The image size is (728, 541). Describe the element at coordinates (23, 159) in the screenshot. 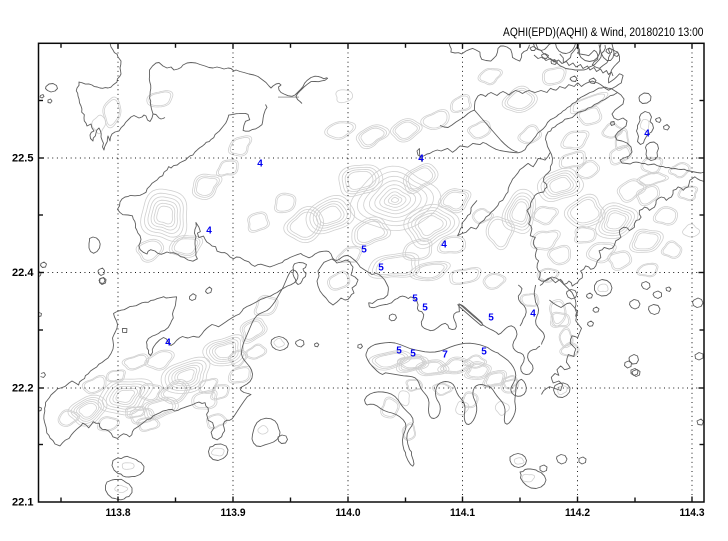

I see `svg-text: 22.5` at that location.